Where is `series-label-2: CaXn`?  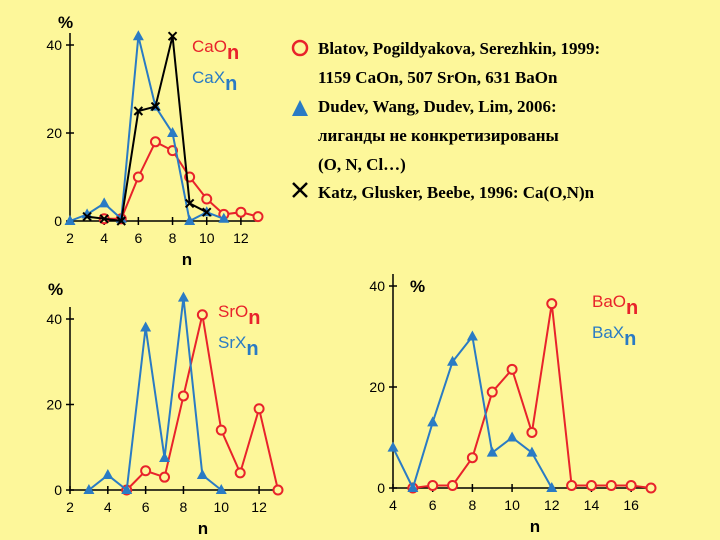
series-label-2: CaXn is located at coordinates (214, 81).